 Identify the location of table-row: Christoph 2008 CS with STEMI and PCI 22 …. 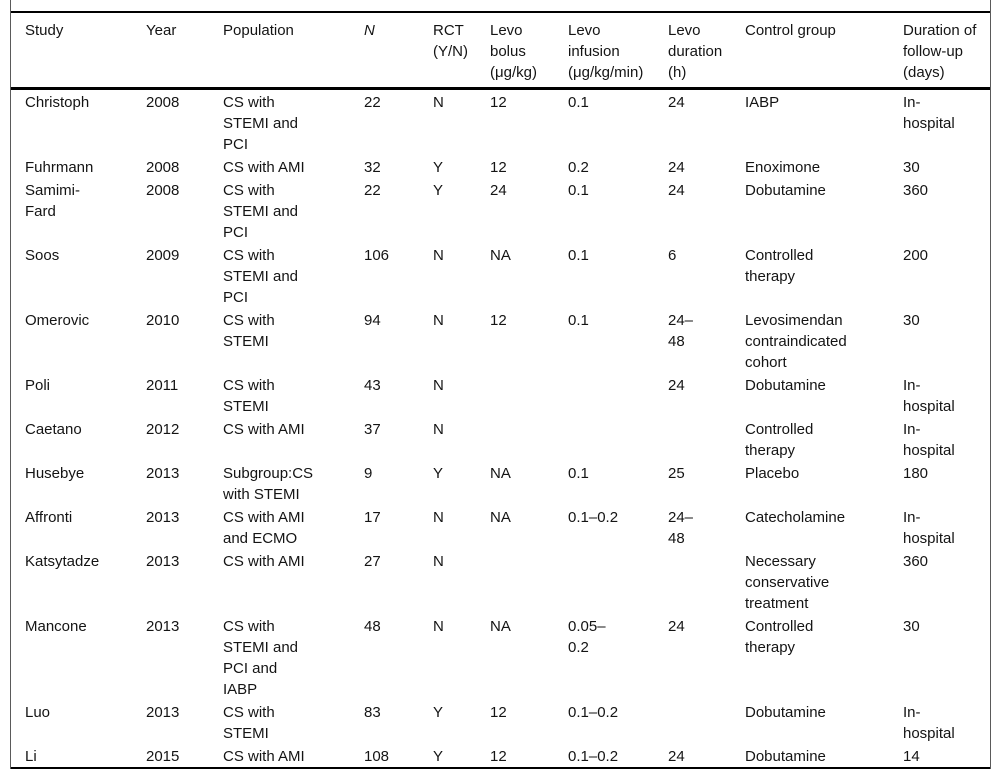
(500, 122).